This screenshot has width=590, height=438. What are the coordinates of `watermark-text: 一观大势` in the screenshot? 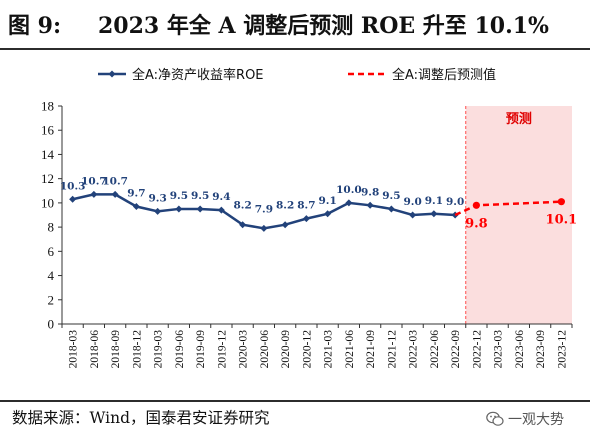 It's located at (536, 420).